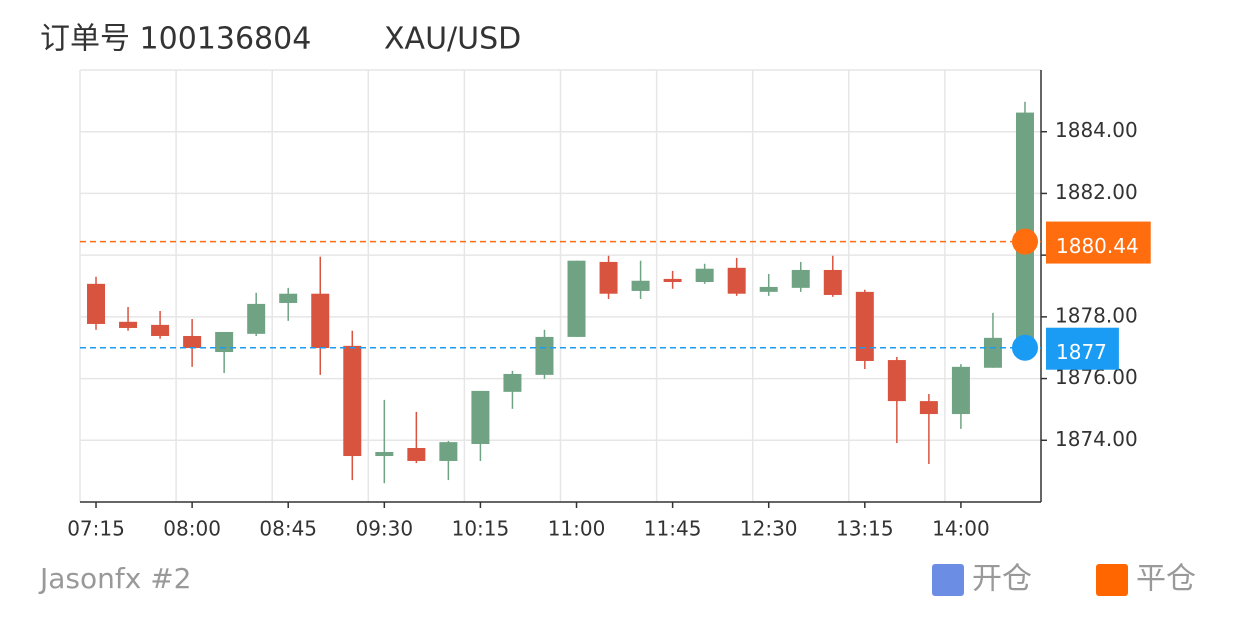 This screenshot has width=1240, height=620. What do you see at coordinates (452, 39) in the screenshot?
I see `symbol: XAU/USD` at bounding box center [452, 39].